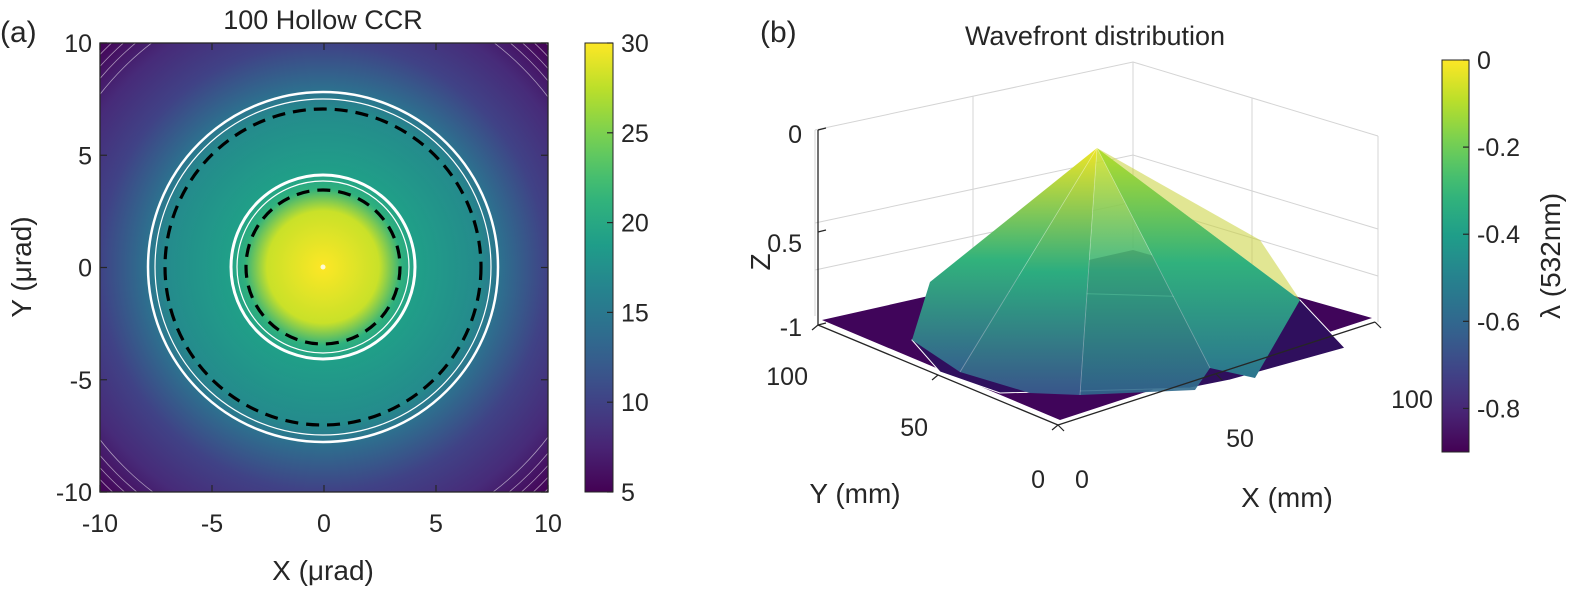 This screenshot has height=589, width=1575. I want to click on colorbar-tick-label: -0.4, so click(1498, 235).